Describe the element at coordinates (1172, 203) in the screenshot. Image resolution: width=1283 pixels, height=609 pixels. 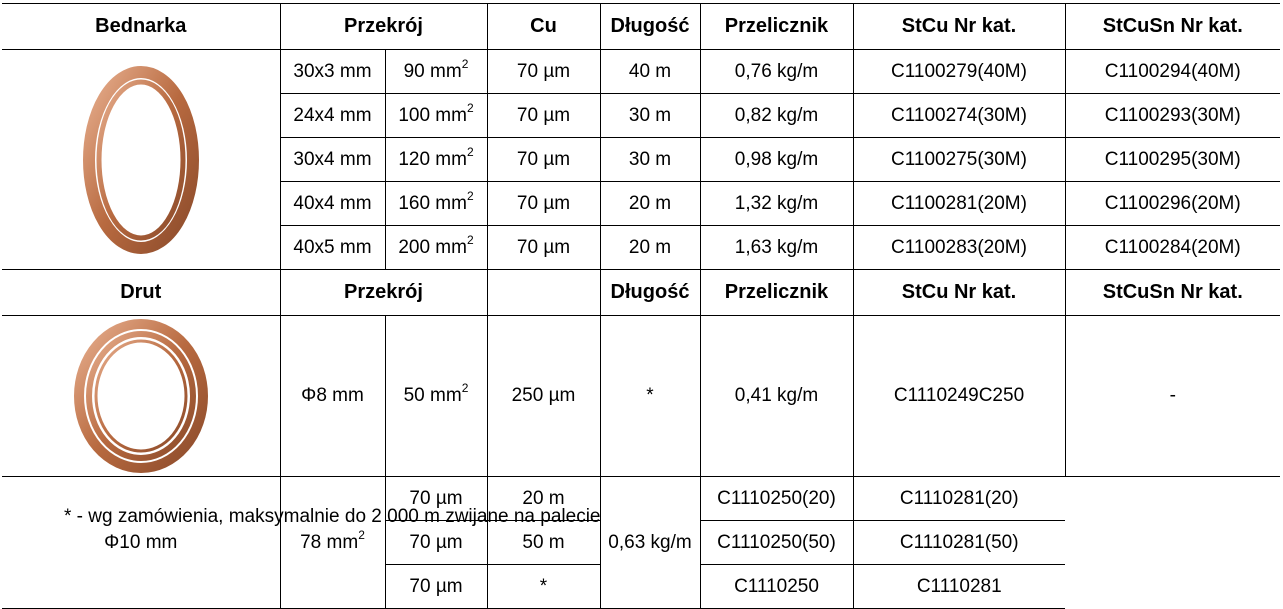
I see `stcusn-catalog-number: C1100296(20M)` at that location.